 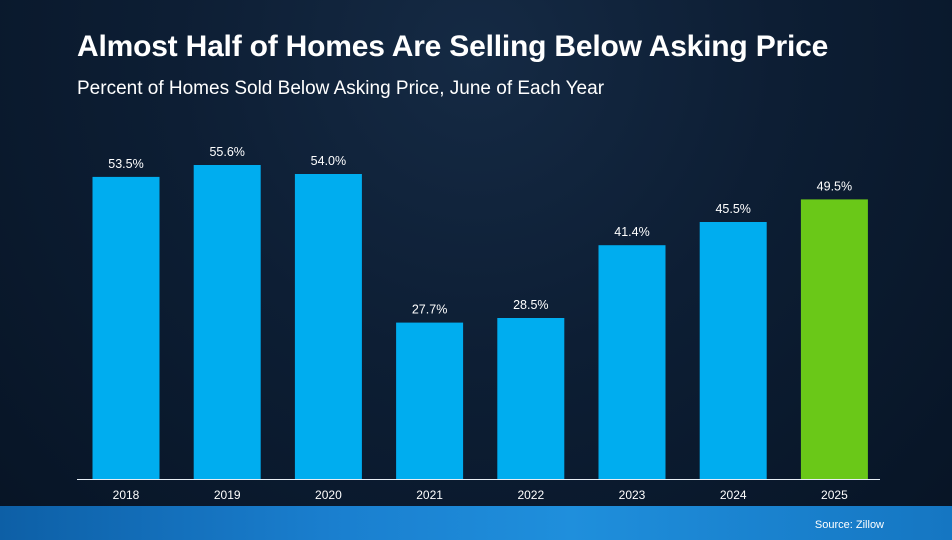 I want to click on data-label-2020: 54.0%, so click(x=328, y=161).